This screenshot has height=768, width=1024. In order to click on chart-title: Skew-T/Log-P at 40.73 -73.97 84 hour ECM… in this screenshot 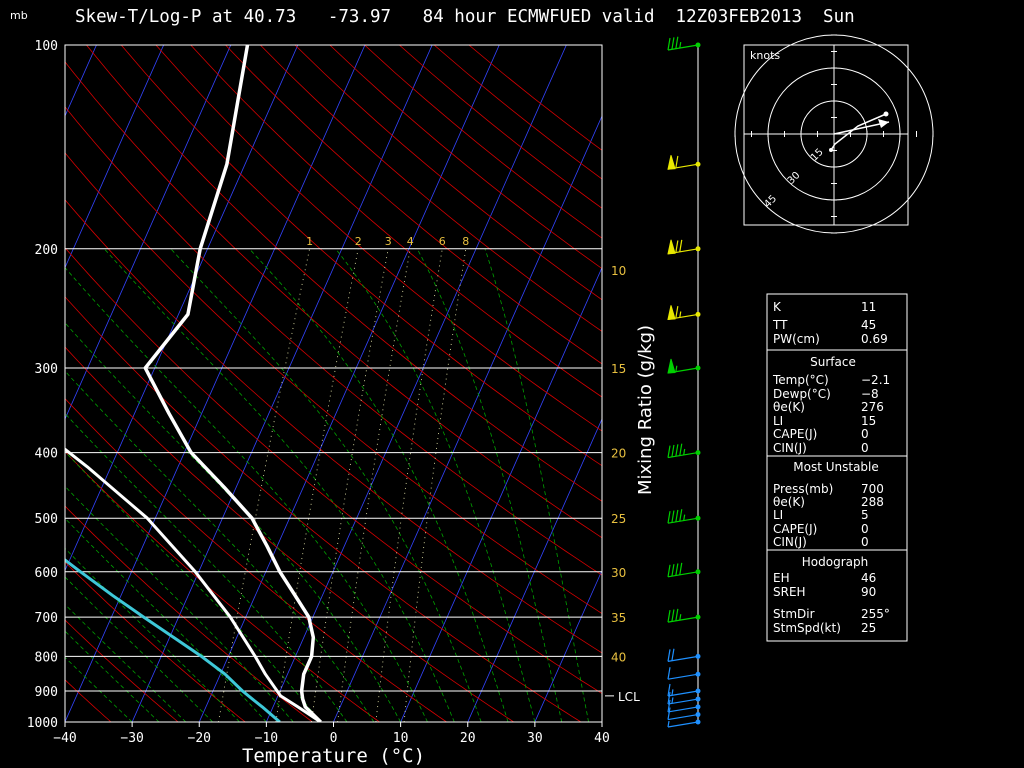, I will do `click(465, 17)`.